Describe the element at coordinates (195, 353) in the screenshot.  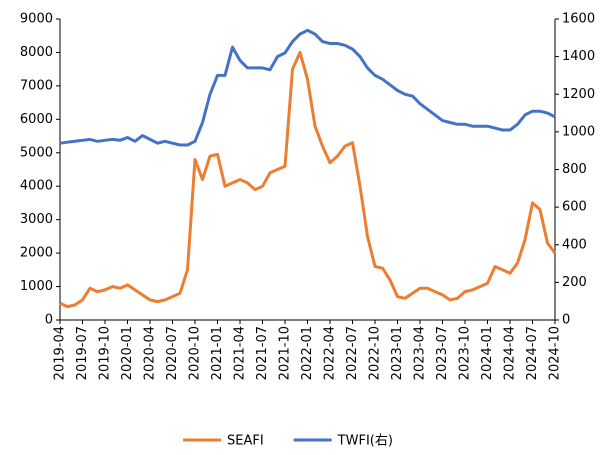
I see `x-tick-label: 2020-10` at that location.